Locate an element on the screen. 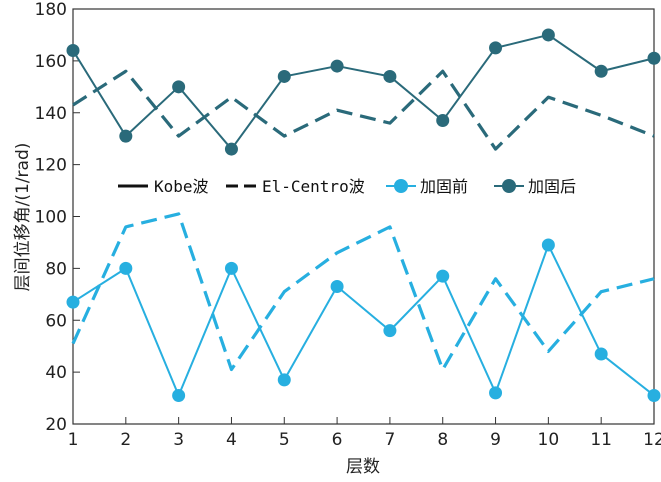 This screenshot has width=661, height=482. x-axis-title: 层数 is located at coordinates (363, 467).